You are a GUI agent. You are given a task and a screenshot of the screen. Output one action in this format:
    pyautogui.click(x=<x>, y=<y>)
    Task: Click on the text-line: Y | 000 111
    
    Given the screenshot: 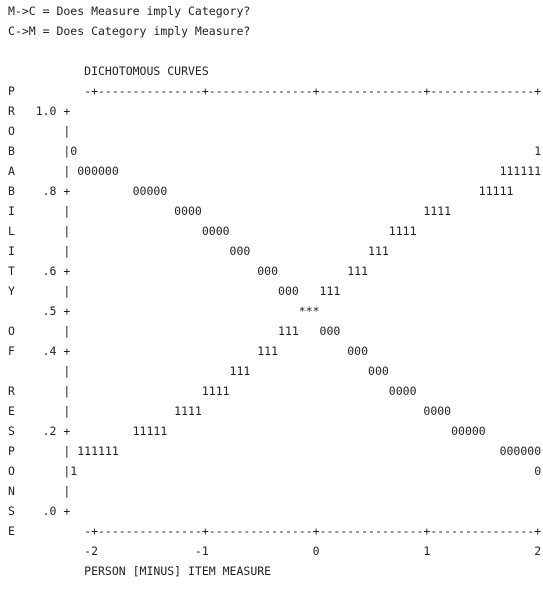 What is the action you would take?
    pyautogui.click(x=174, y=291)
    